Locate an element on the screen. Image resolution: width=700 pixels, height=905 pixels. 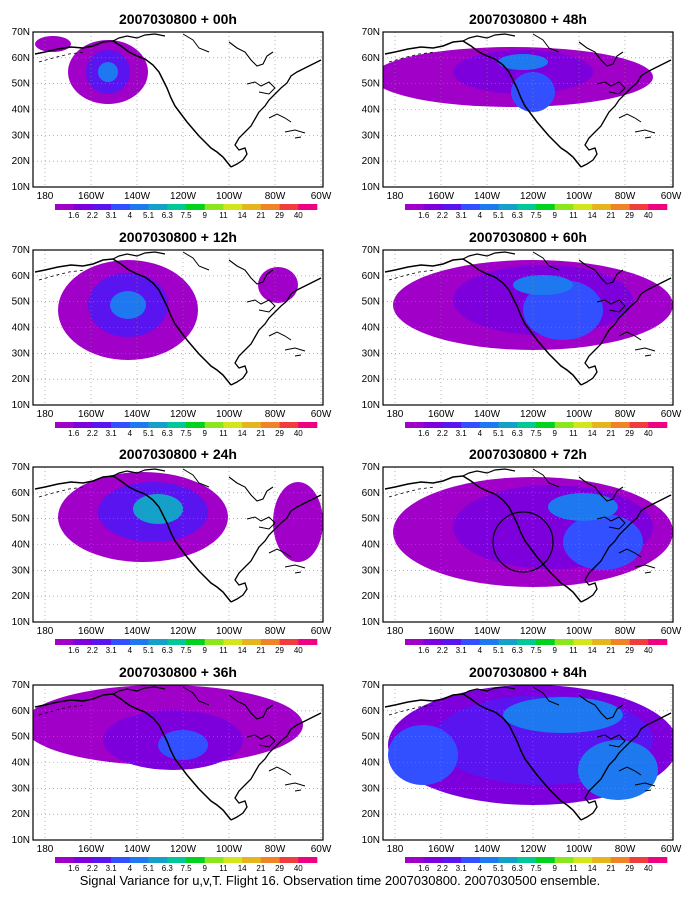
panel-title: 2007030800 + 36h is located at coordinates (178, 672).